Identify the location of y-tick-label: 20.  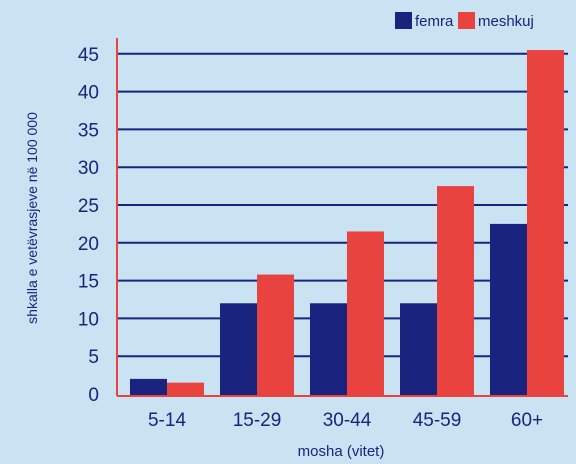
(88, 244).